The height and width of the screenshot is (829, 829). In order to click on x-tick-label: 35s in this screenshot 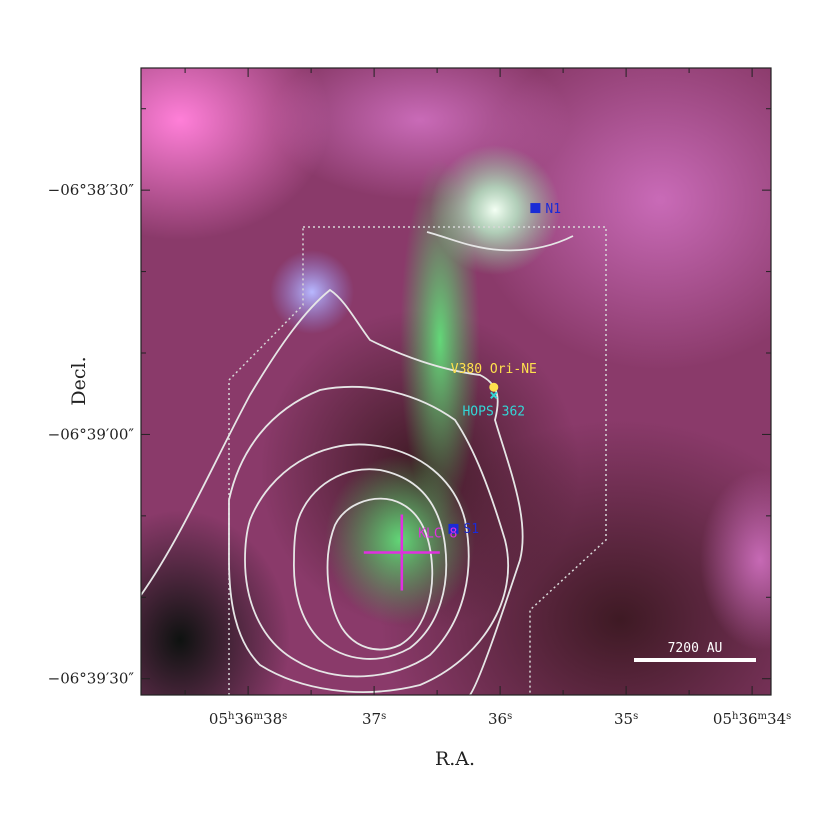, I will do `click(626, 719)`.